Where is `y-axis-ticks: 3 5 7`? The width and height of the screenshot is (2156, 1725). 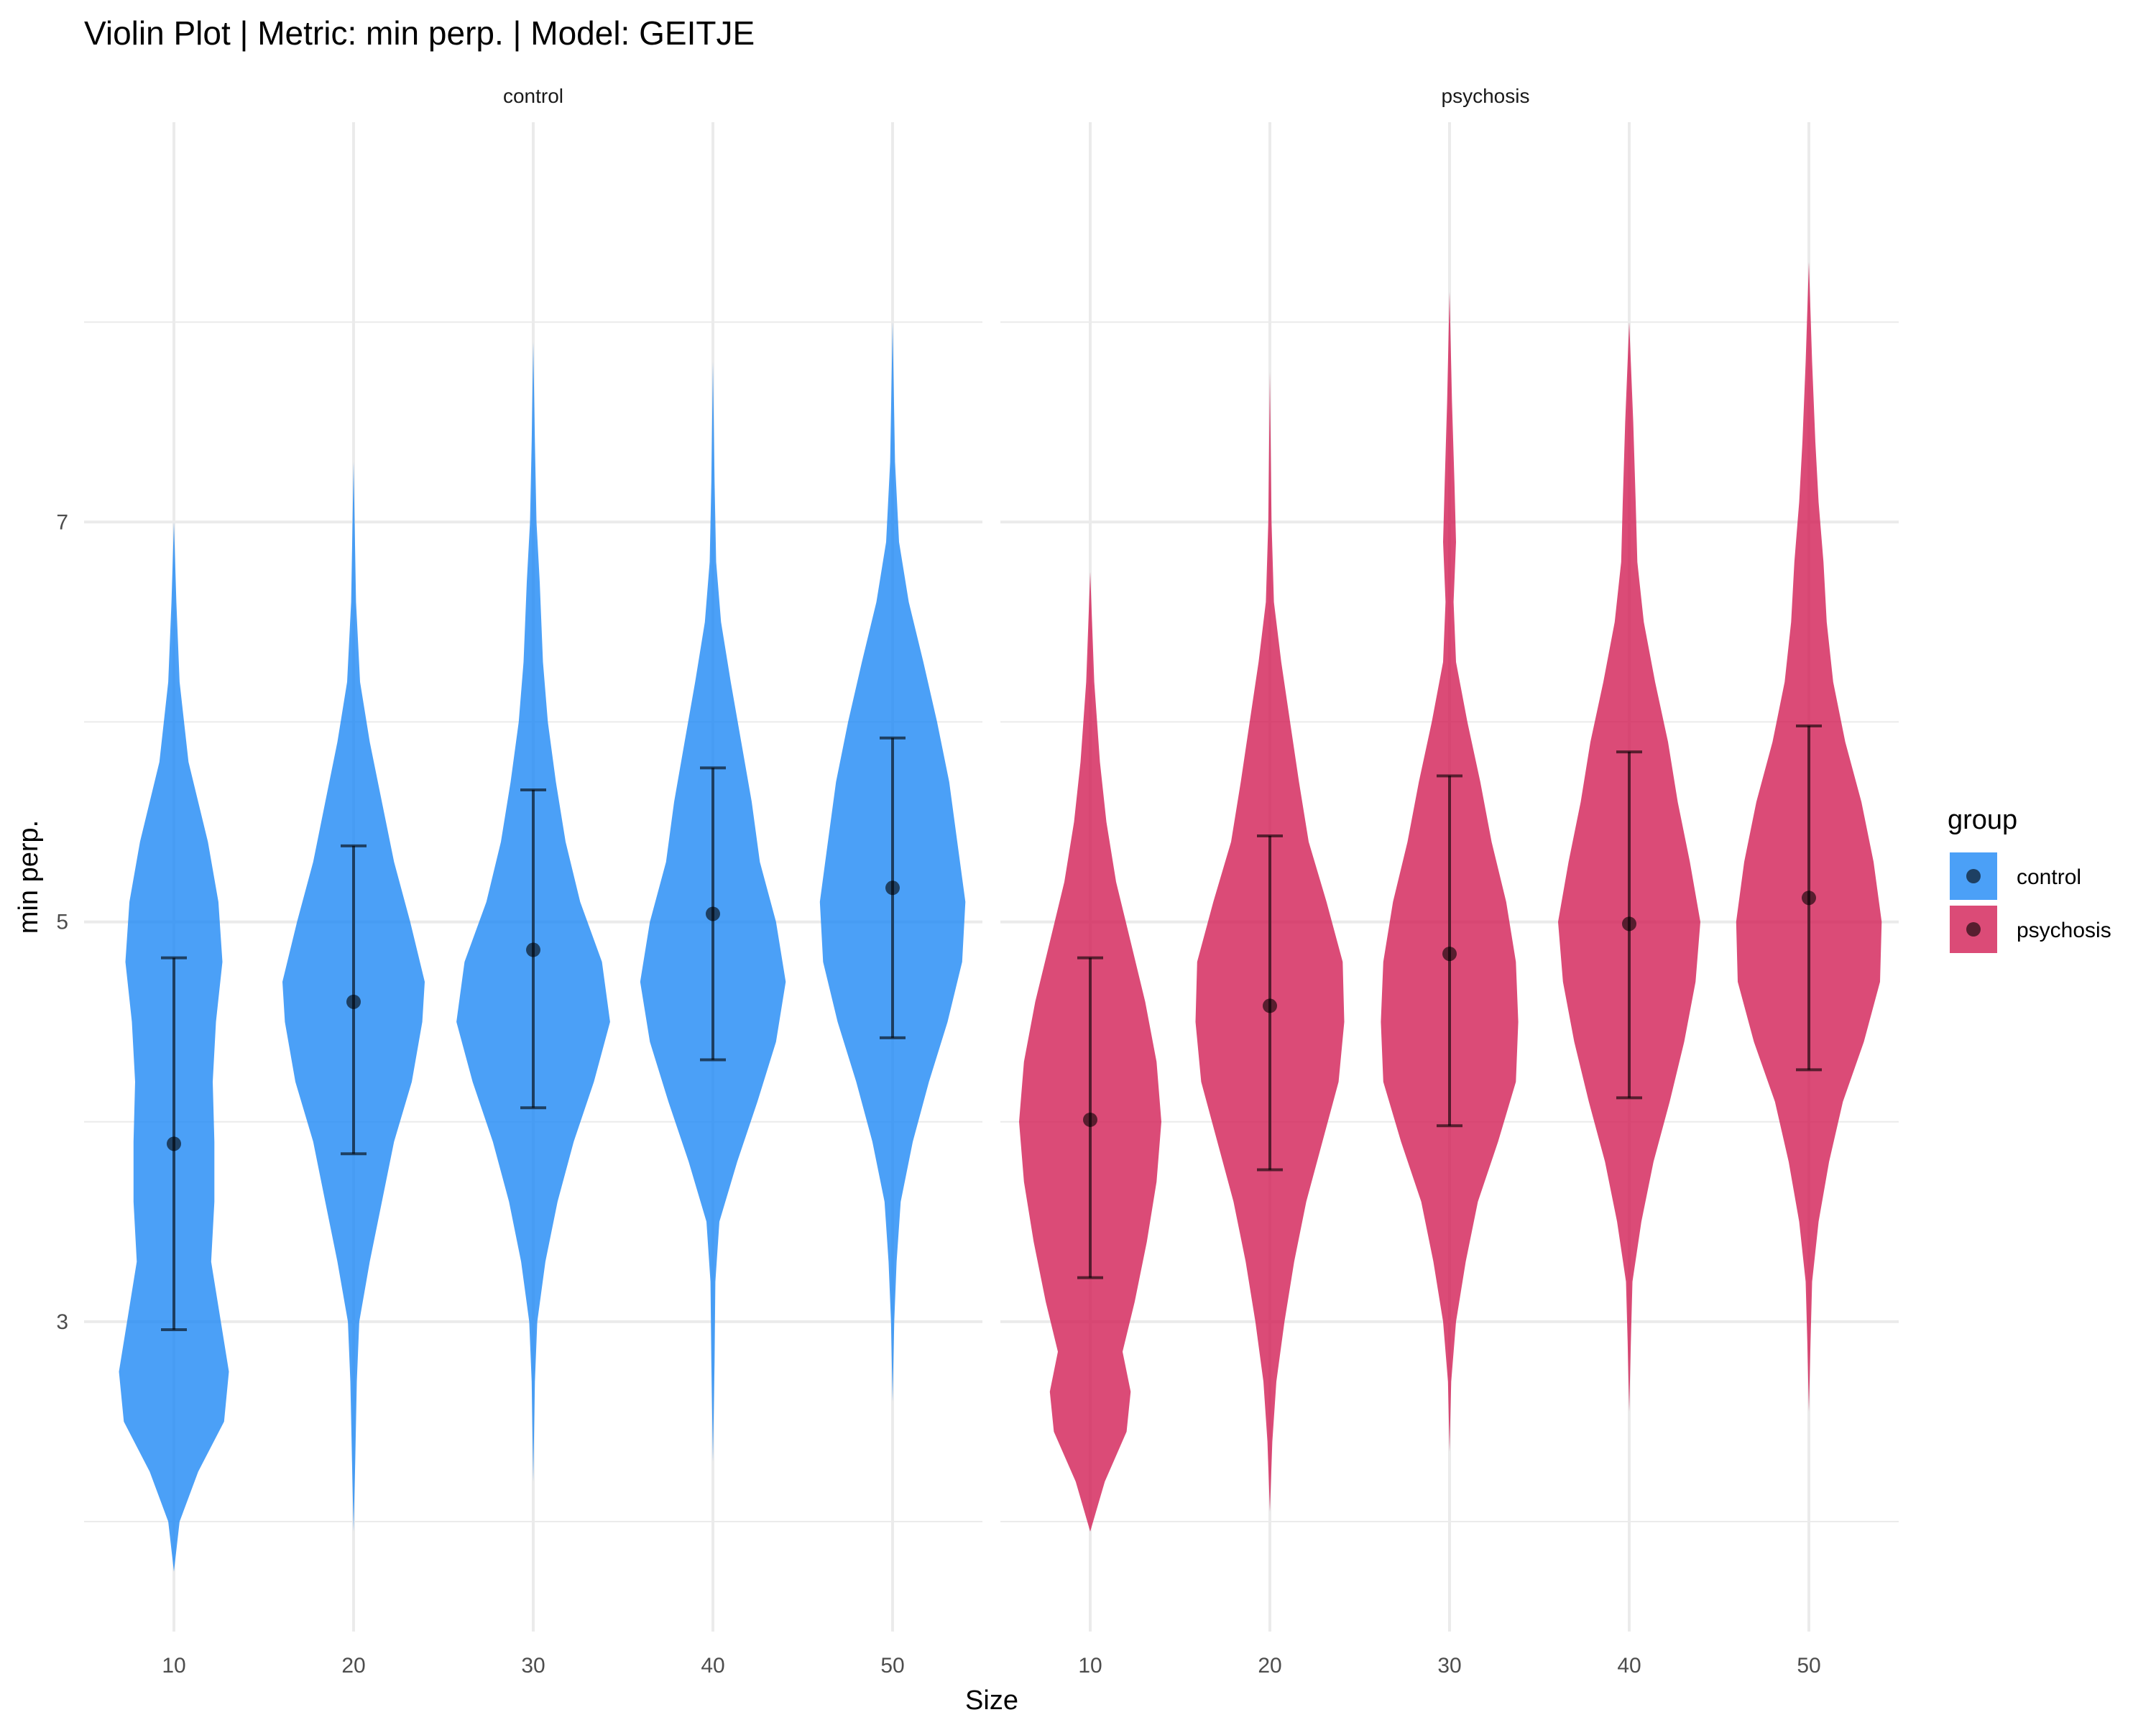
y-axis-ticks: 3 5 7 is located at coordinates (62, 922).